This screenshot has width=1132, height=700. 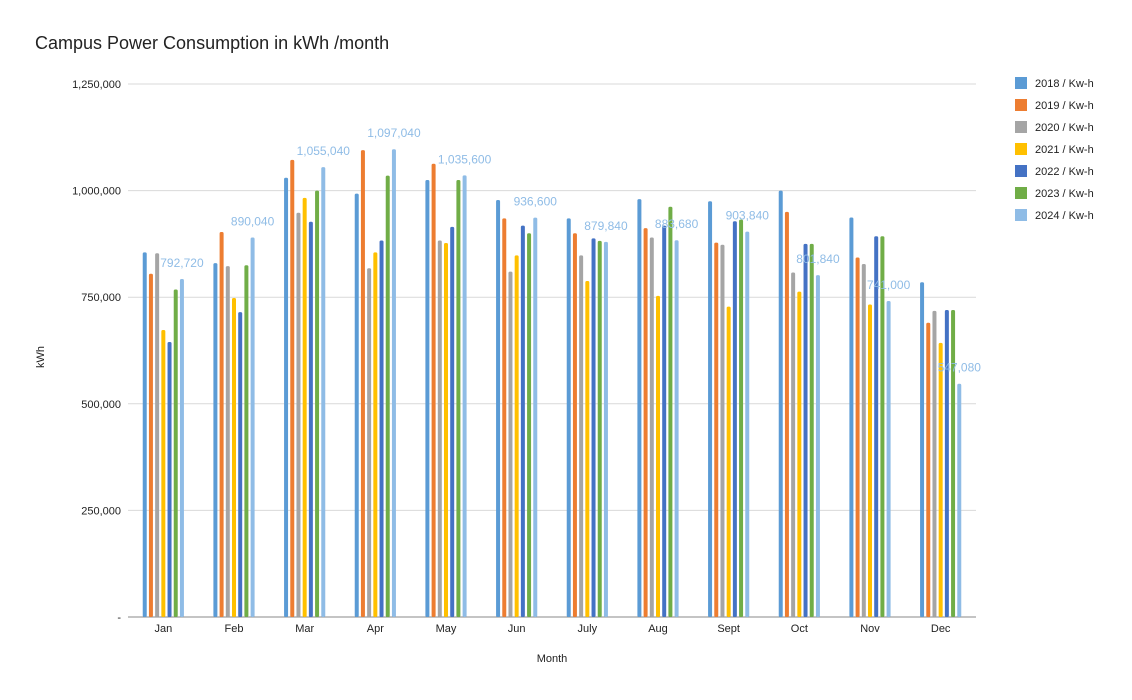 What do you see at coordinates (799, 454) in the screenshot?
I see `bar-oct-2021-kw-h` at bounding box center [799, 454].